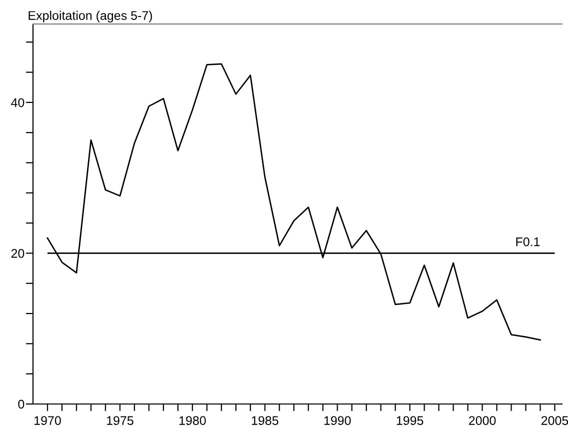 This screenshot has height=433, width=568. What do you see at coordinates (528, 241) in the screenshot?
I see `ref-line-label: F0.1` at bounding box center [528, 241].